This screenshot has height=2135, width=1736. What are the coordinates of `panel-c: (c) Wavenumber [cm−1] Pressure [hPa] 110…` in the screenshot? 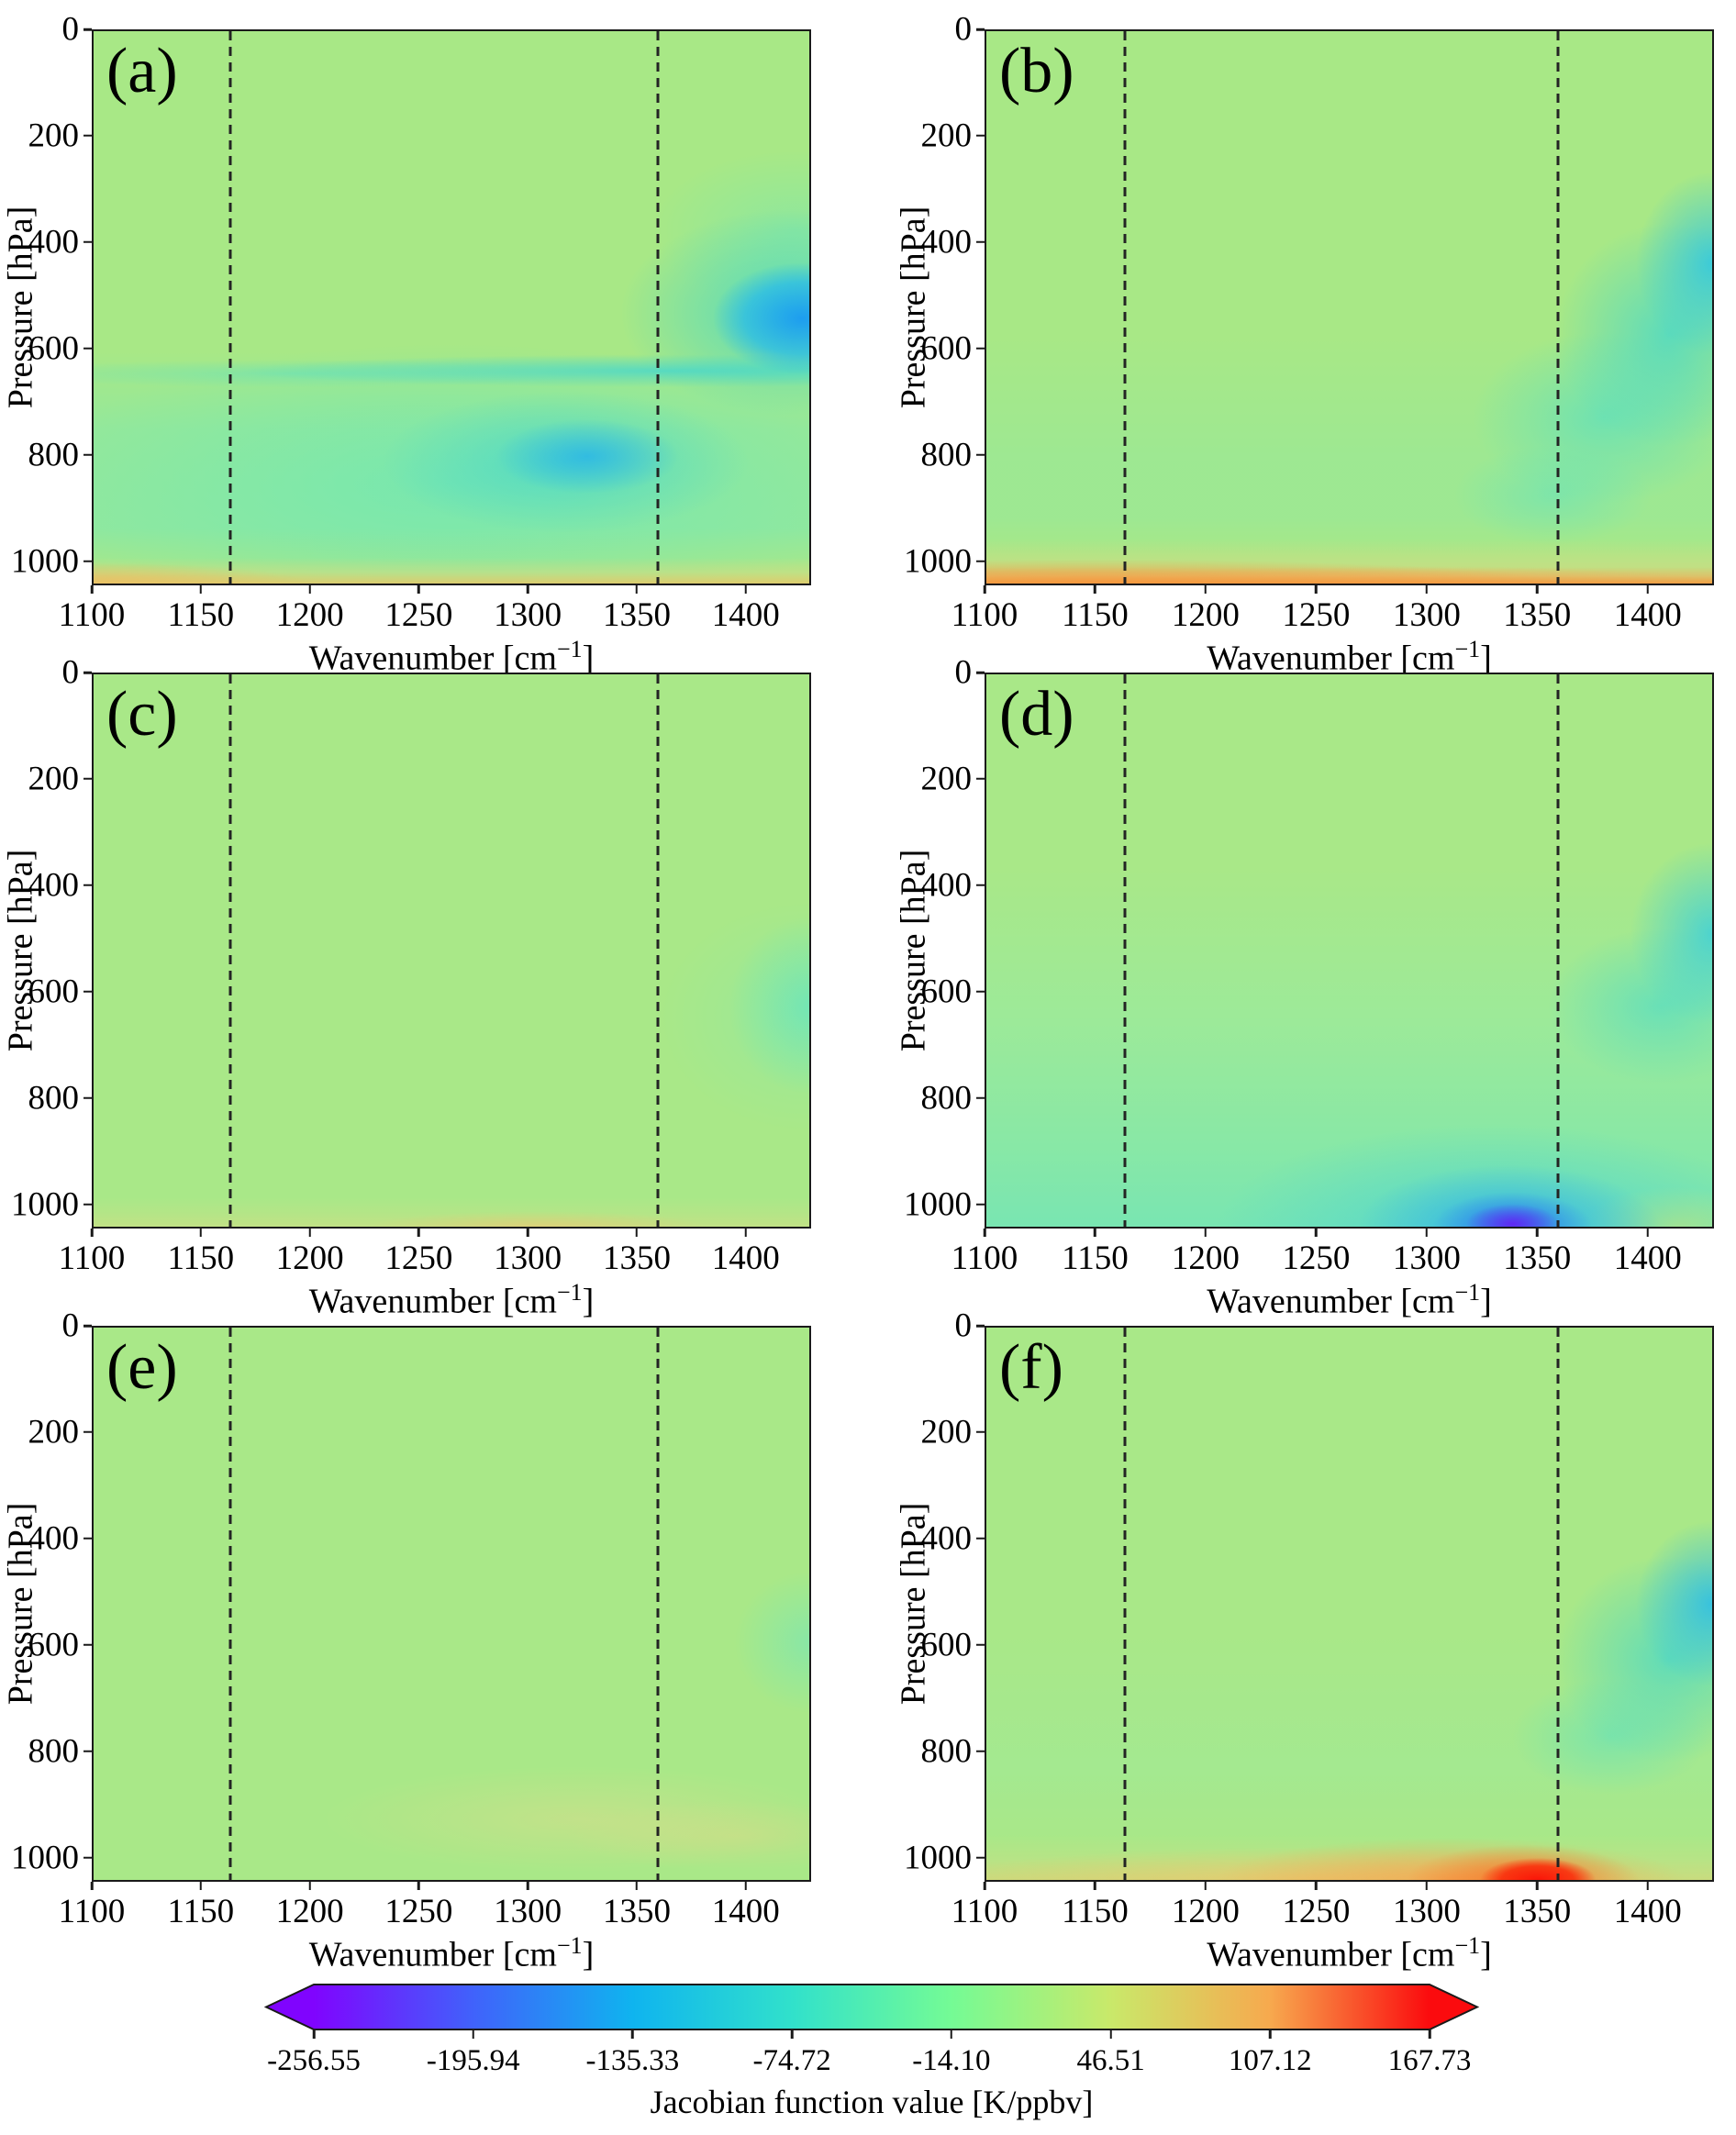 It's located at (406, 989).